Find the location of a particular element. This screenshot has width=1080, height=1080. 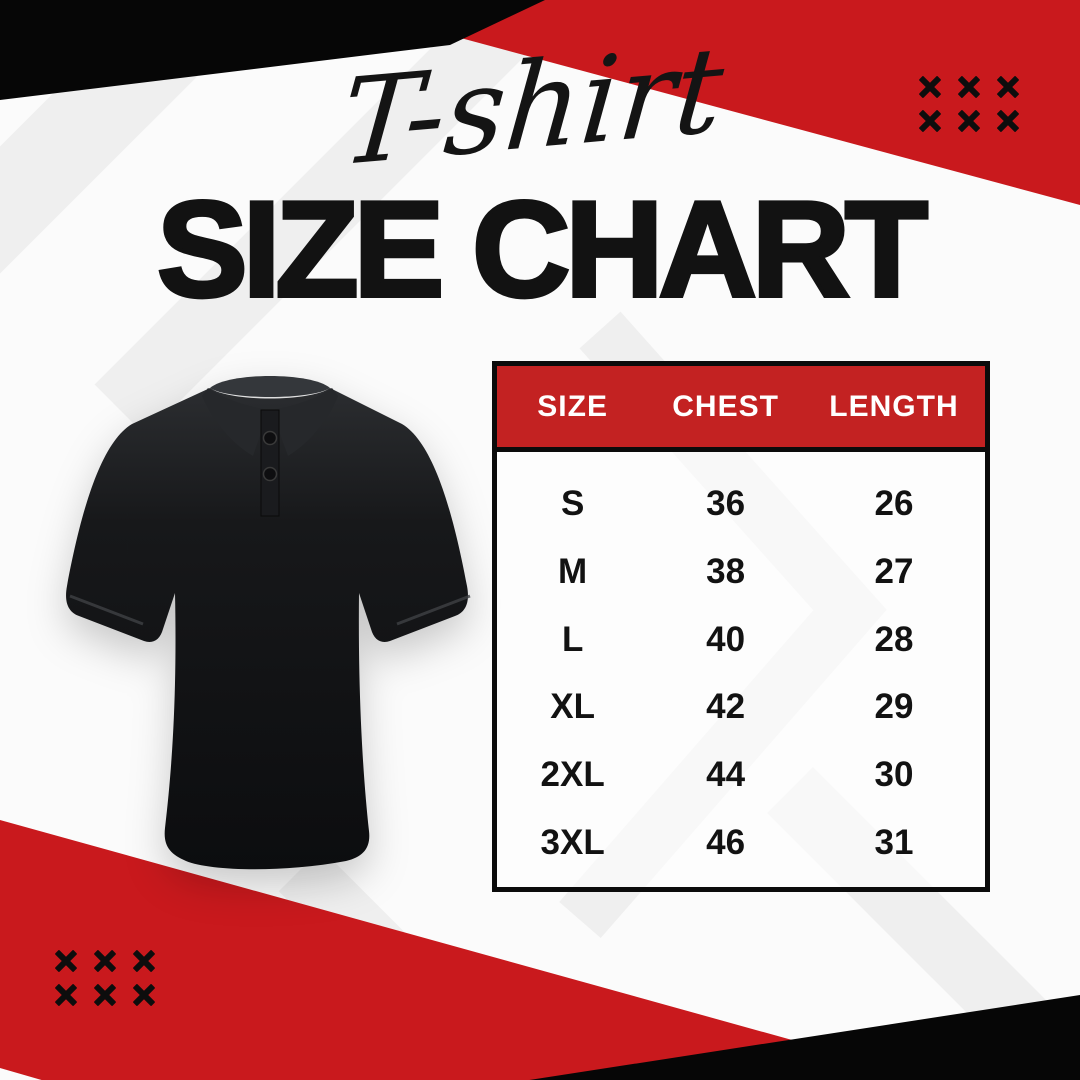

table-row: XL 42 29 is located at coordinates (741, 707).